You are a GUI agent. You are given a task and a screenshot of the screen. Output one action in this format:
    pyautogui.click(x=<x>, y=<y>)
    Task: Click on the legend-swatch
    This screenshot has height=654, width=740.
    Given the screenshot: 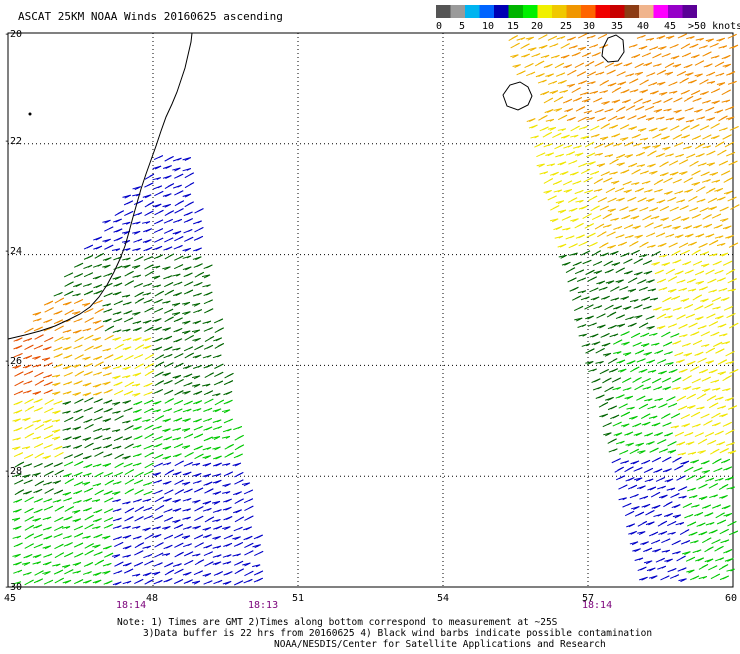 What is the action you would take?
    pyautogui.click(x=689, y=11)
    